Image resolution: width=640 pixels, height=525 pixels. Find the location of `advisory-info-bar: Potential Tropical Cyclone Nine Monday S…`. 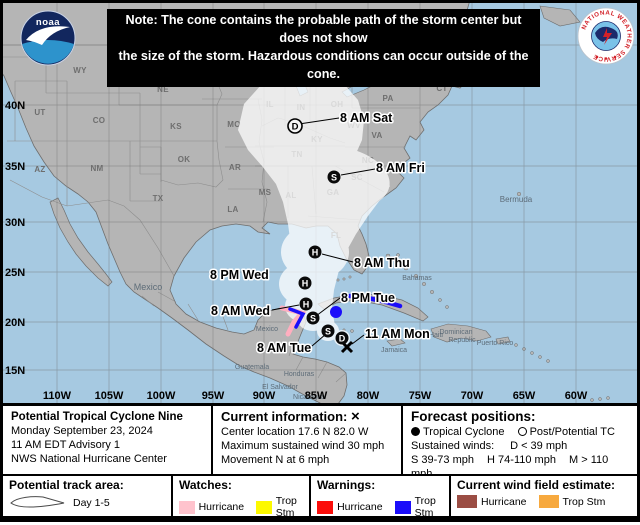

advisory-info-bar: Potential Tropical Cyclone Nine Monday S… is located at coordinates (320, 441).